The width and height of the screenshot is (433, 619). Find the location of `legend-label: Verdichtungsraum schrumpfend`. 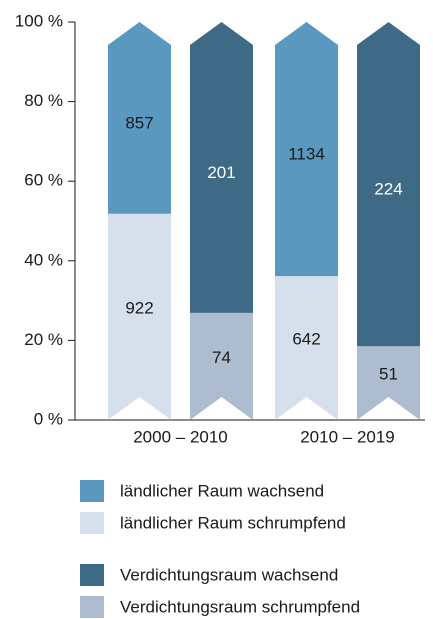

legend-label: Verdichtungsraum schrumpfend is located at coordinates (240, 606).